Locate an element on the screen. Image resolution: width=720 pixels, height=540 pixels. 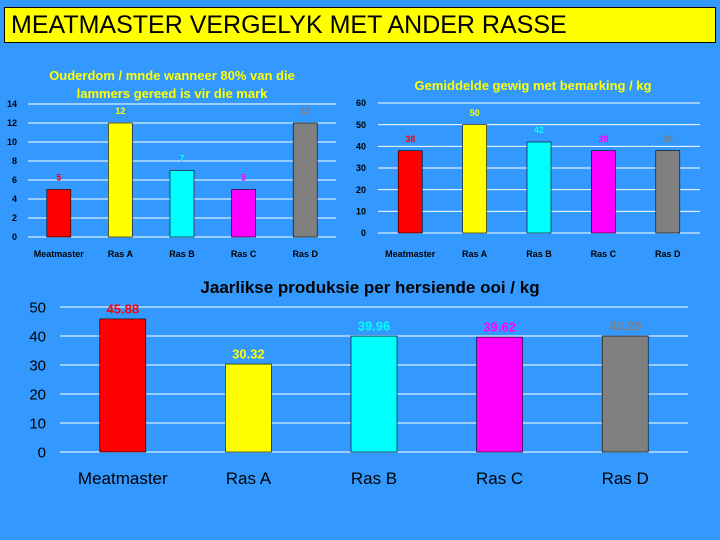
y-tick-label: 60 is located at coordinates (361, 103).